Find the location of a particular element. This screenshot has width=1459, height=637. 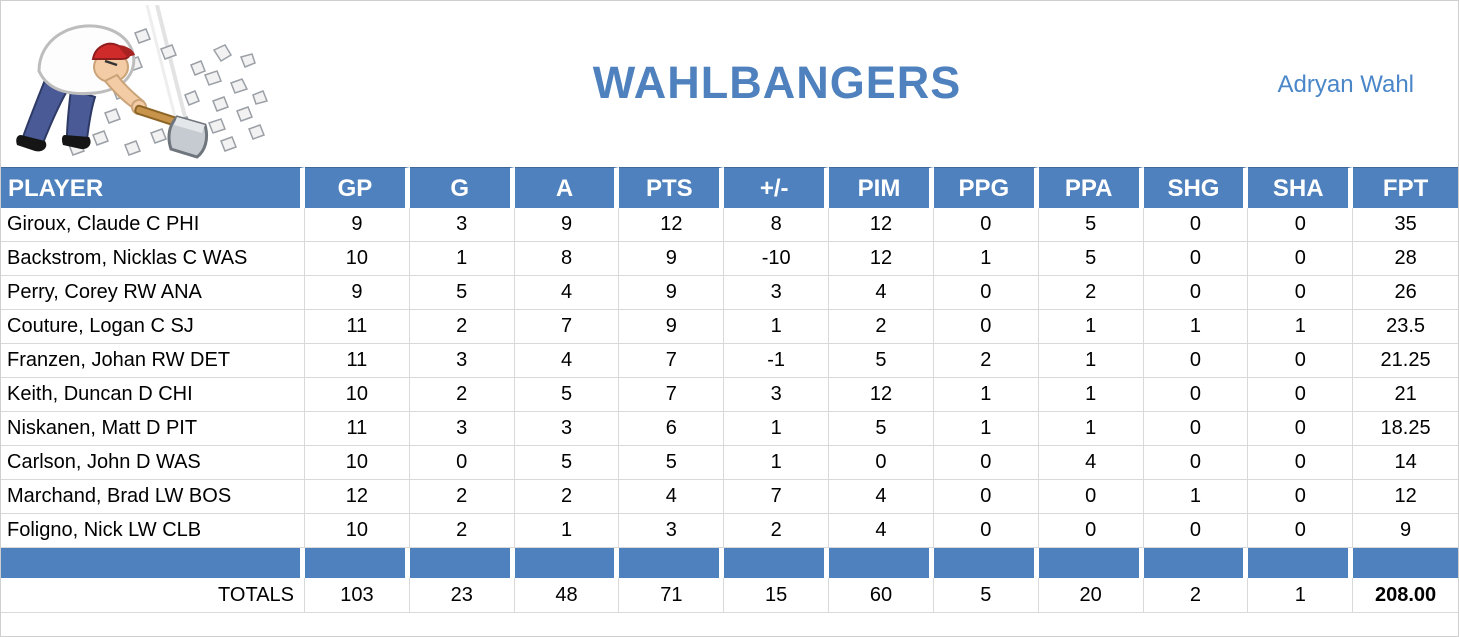

stat-cell: -10 is located at coordinates (777, 258).